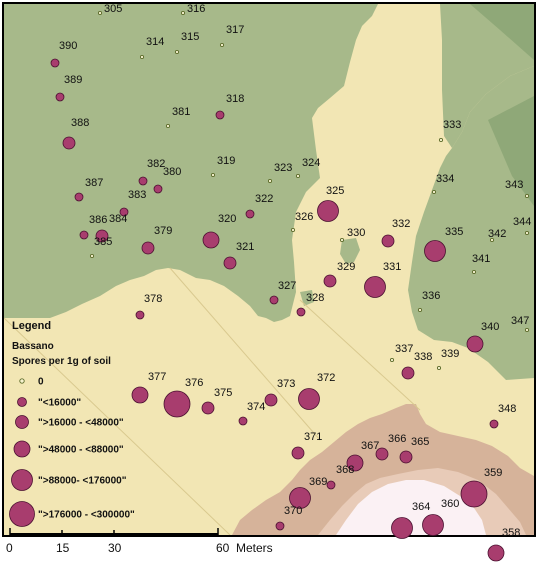 This screenshot has width=540, height=574. Describe the element at coordinates (307, 298) in the screenshot. I see `forest-patch-small` at that location.